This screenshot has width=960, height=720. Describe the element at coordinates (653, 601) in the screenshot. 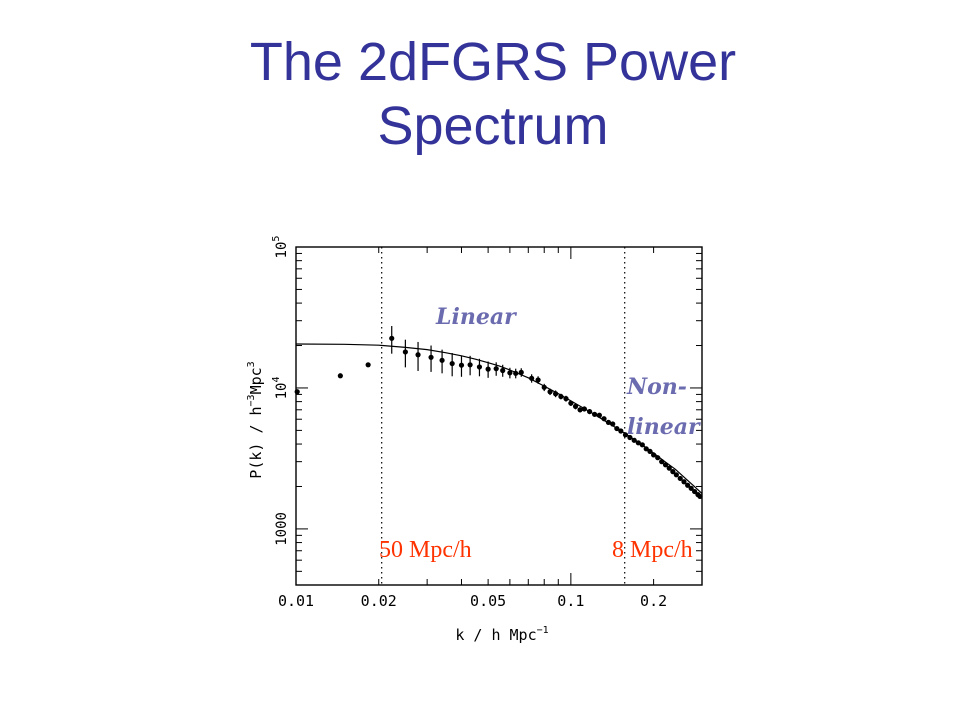

I see `x-tick-label-4: 0.2` at that location.